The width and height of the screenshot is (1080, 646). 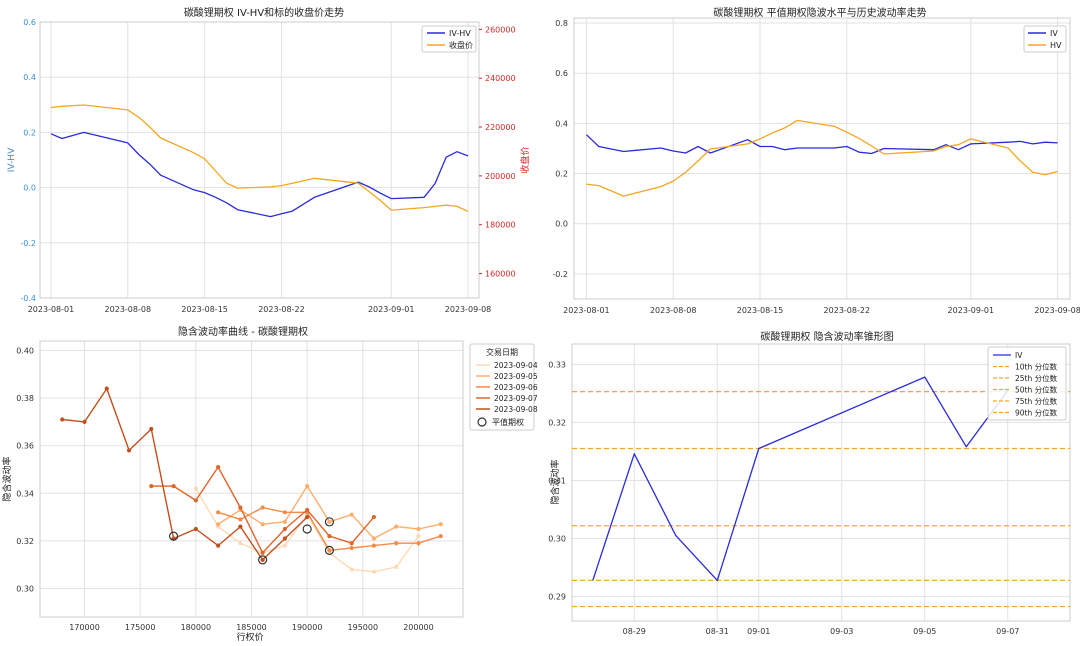 I want to click on y-ticks-left: -0.4 -0.2 0.0 0.2 0.4 0.6, so click(x=28, y=160).